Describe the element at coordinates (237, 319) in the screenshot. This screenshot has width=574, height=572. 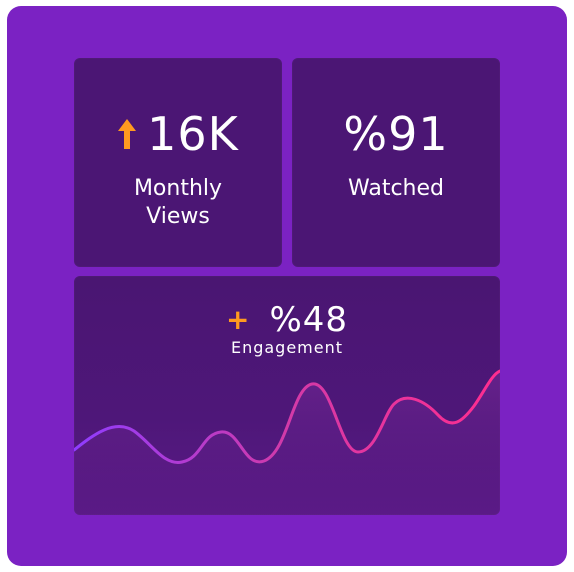
I see `plus-icon: +` at that location.